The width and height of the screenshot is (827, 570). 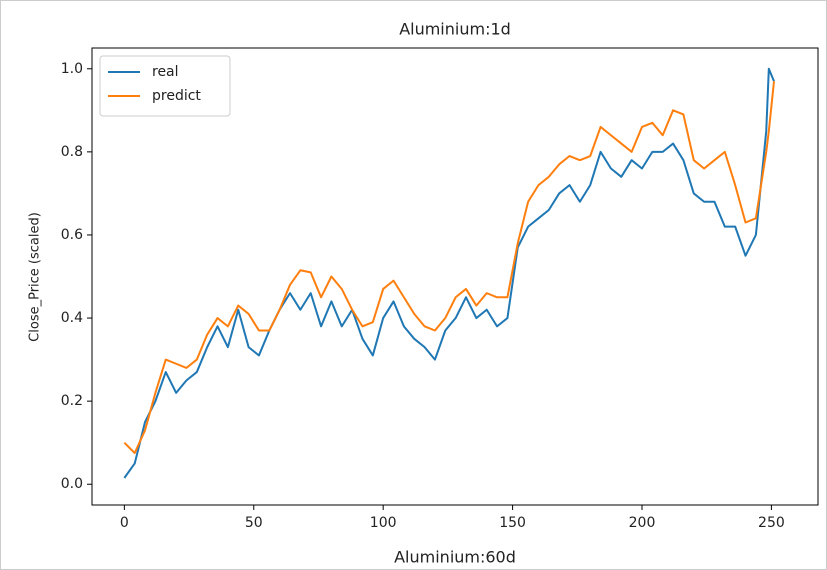 What do you see at coordinates (771, 523) in the screenshot?
I see `x-tick-label: 250` at bounding box center [771, 523].